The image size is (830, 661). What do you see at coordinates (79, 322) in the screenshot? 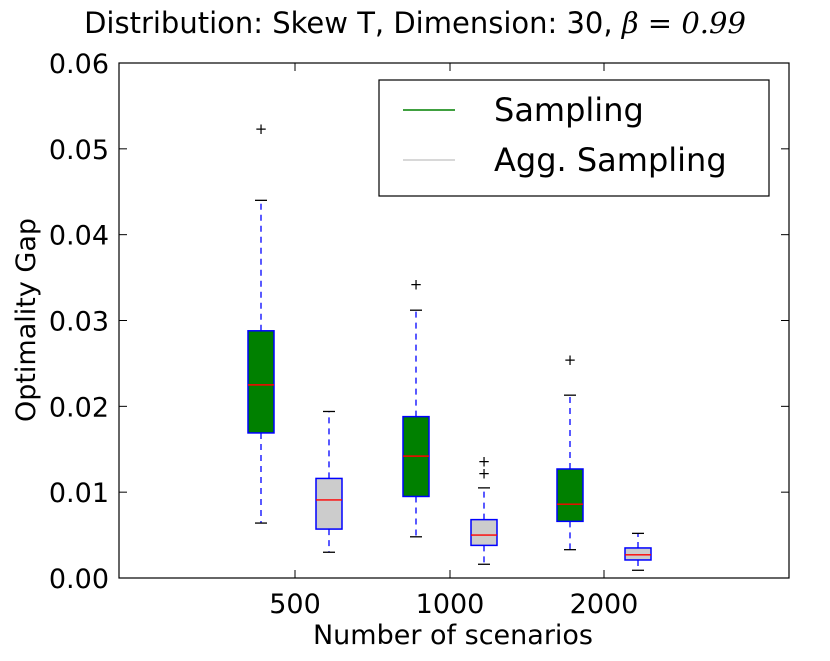
I see `y-tick-label: 0.03` at bounding box center [79, 322].